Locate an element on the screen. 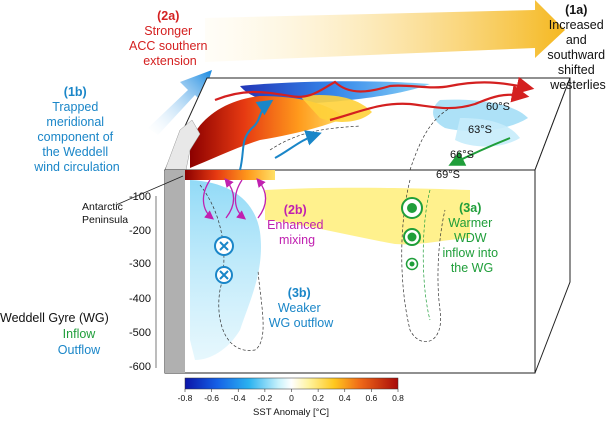 The width and height of the screenshot is (607, 421). latitude-labels: 60°S 63°S 66°S 69°S is located at coordinates (473, 141).